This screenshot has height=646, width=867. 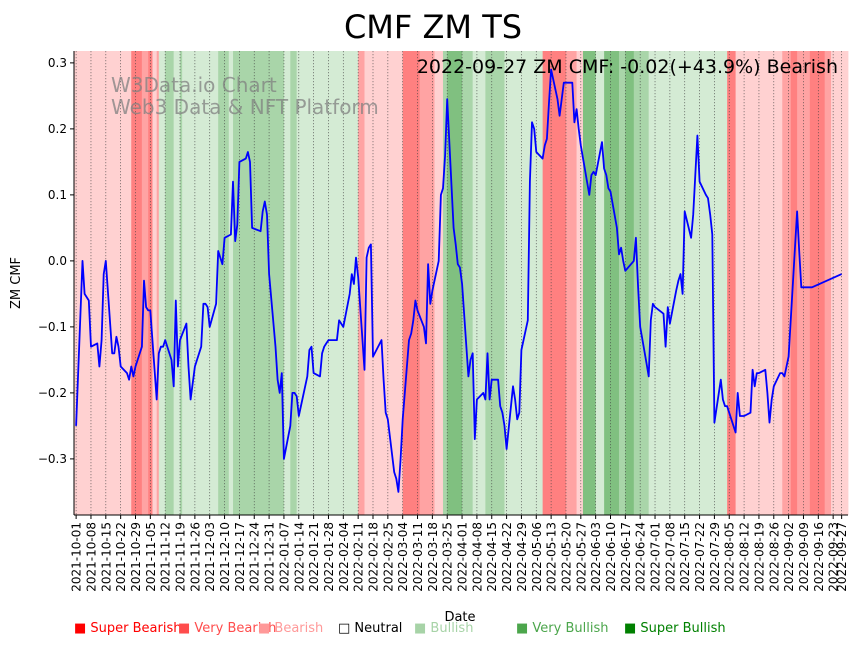 What do you see at coordinates (537, 557) in the screenshot?
I see `x-tick-label: 2022-05-06` at bounding box center [537, 557].